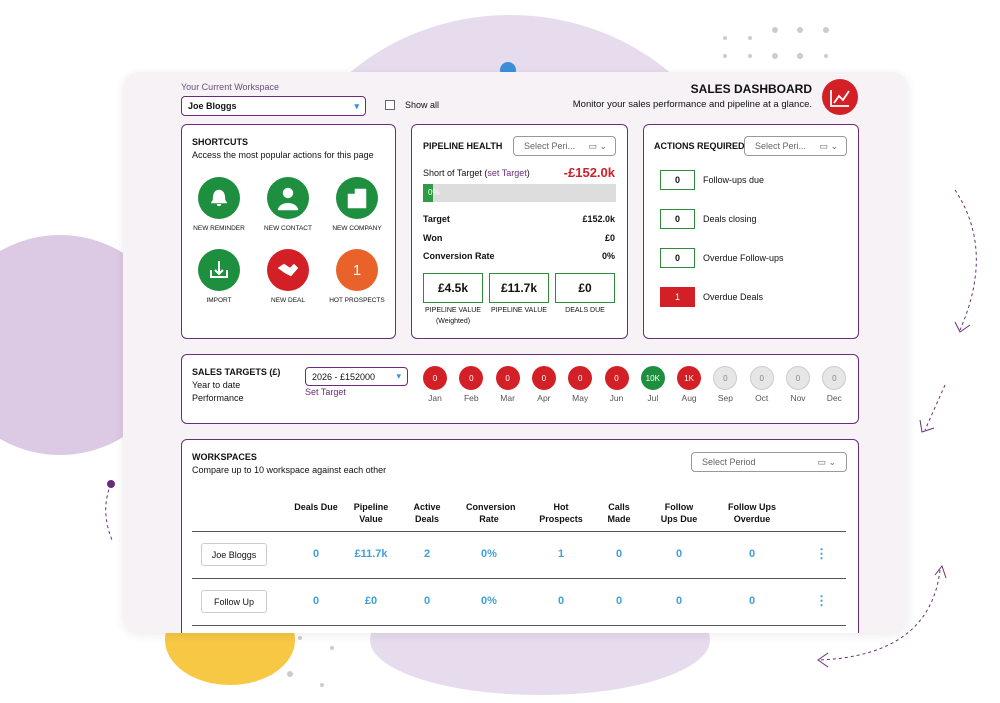 This screenshot has height=703, width=1000. Describe the element at coordinates (230, 87) in the screenshot. I see `workspace-label: Your Current Workspace` at that location.